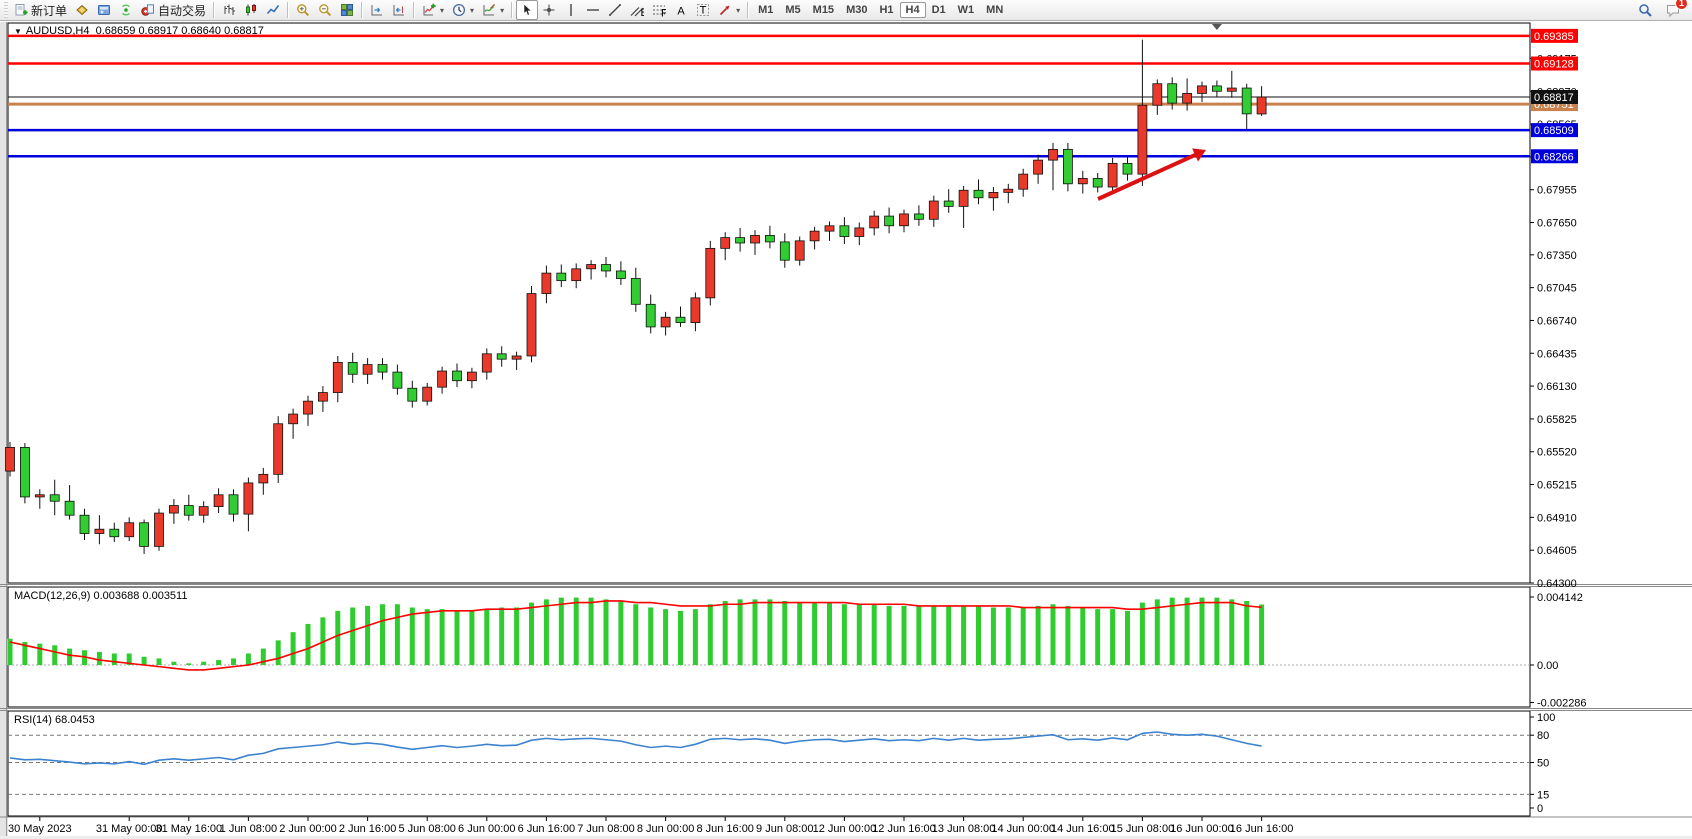  What do you see at coordinates (303, 10) in the screenshot?
I see `zoom-in-button` at bounding box center [303, 10].